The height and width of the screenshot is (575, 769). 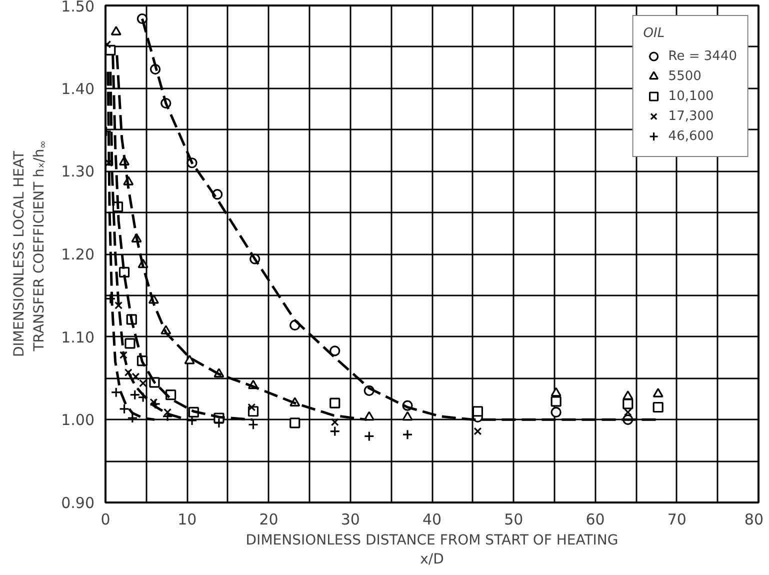 What do you see at coordinates (268, 519) in the screenshot?
I see `x-tick-label: 20` at bounding box center [268, 519].